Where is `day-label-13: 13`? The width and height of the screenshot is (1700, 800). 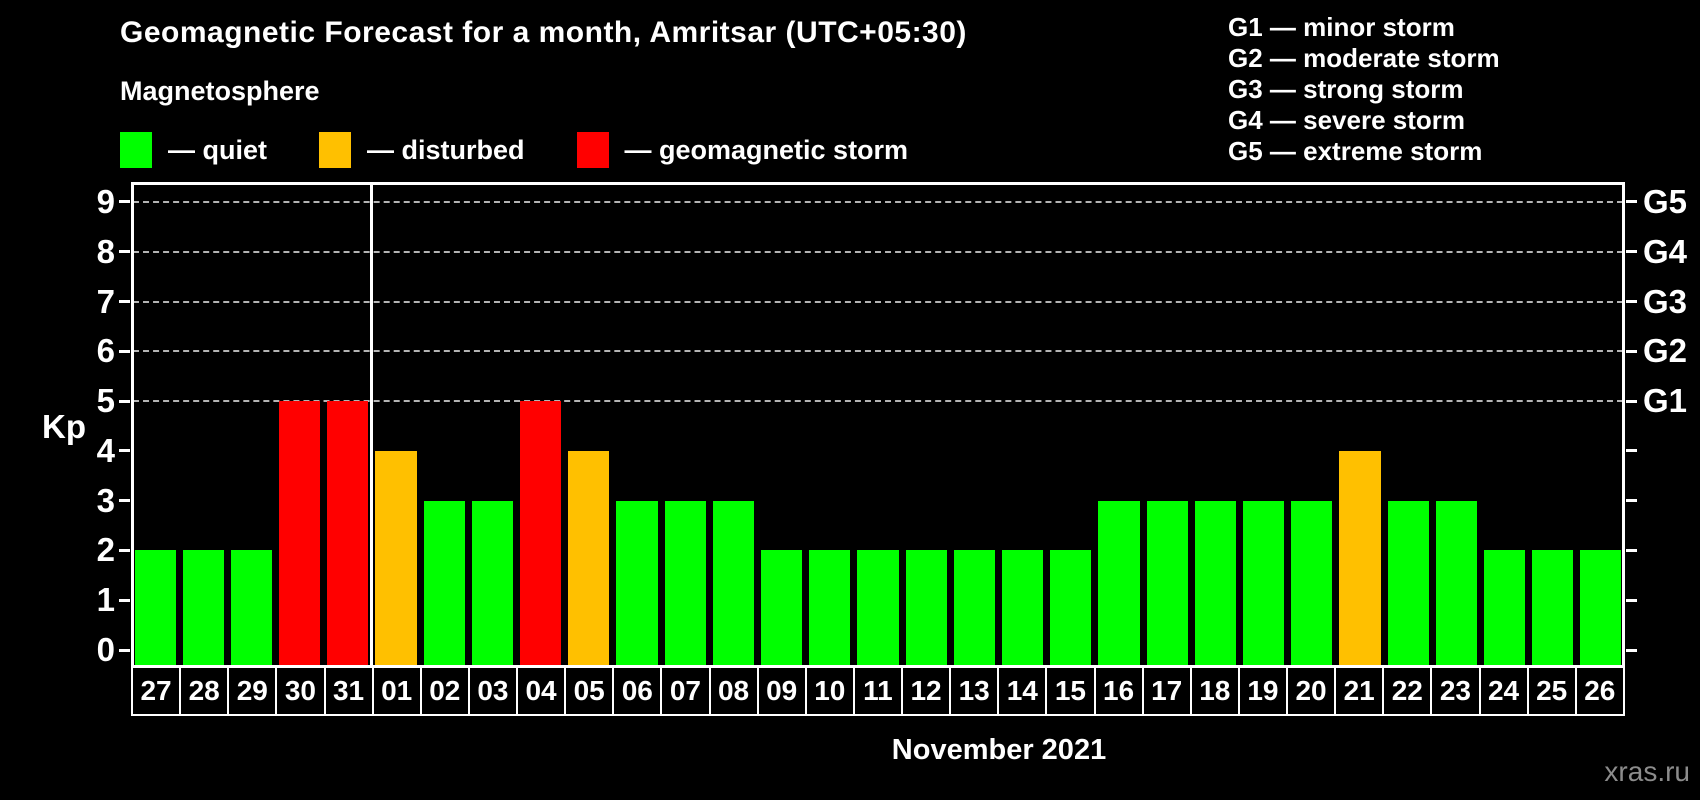
day-label-13: 13 is located at coordinates (974, 691).